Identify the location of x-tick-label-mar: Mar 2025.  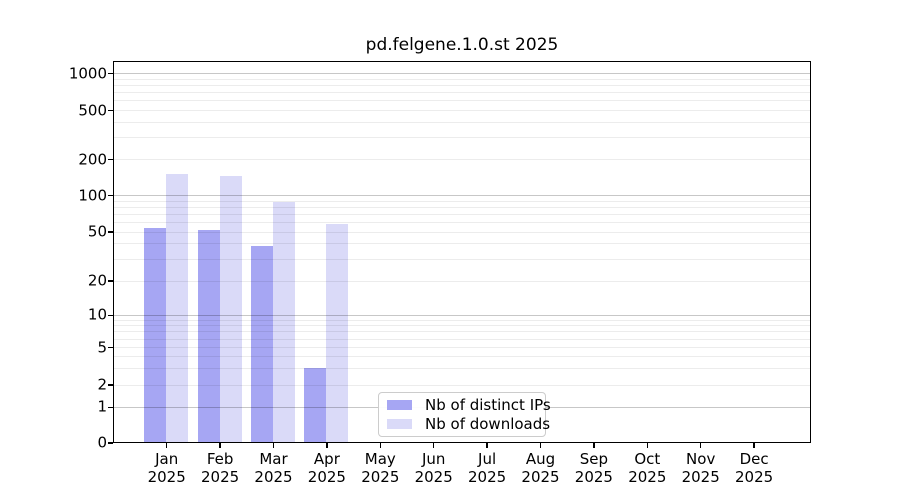
(274, 468).